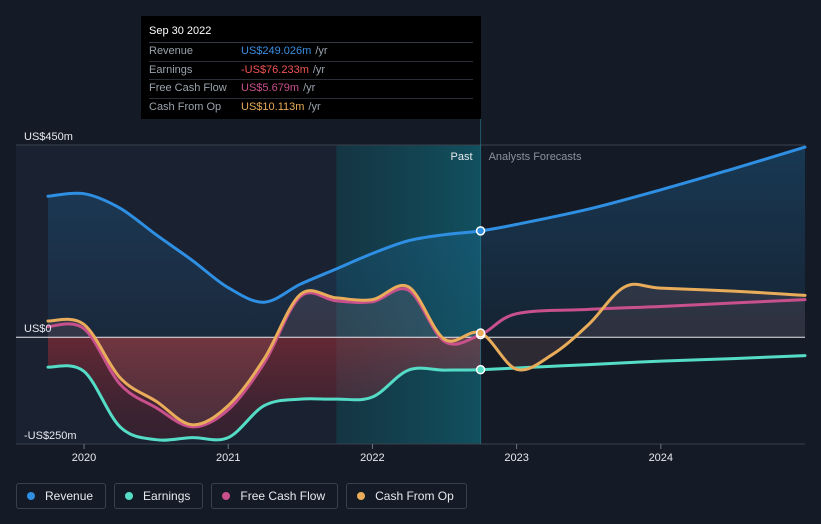 The width and height of the screenshot is (821, 524). I want to click on legend-item-cash-from-op: Cash From Op, so click(406, 496).